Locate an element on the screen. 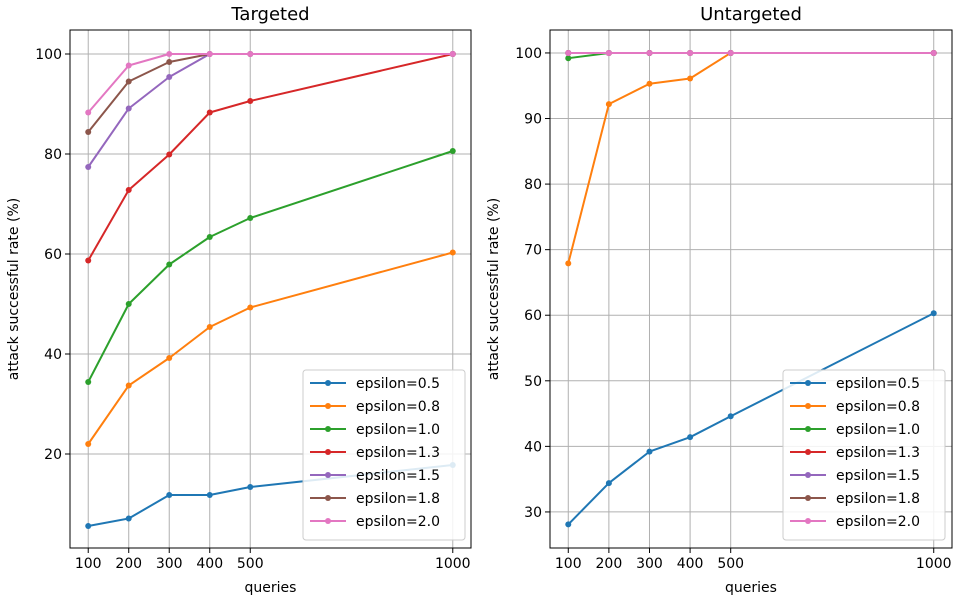 Image resolution: width=960 pixels, height=600 pixels. legend-label: epsilon=1.3 is located at coordinates (398, 453).